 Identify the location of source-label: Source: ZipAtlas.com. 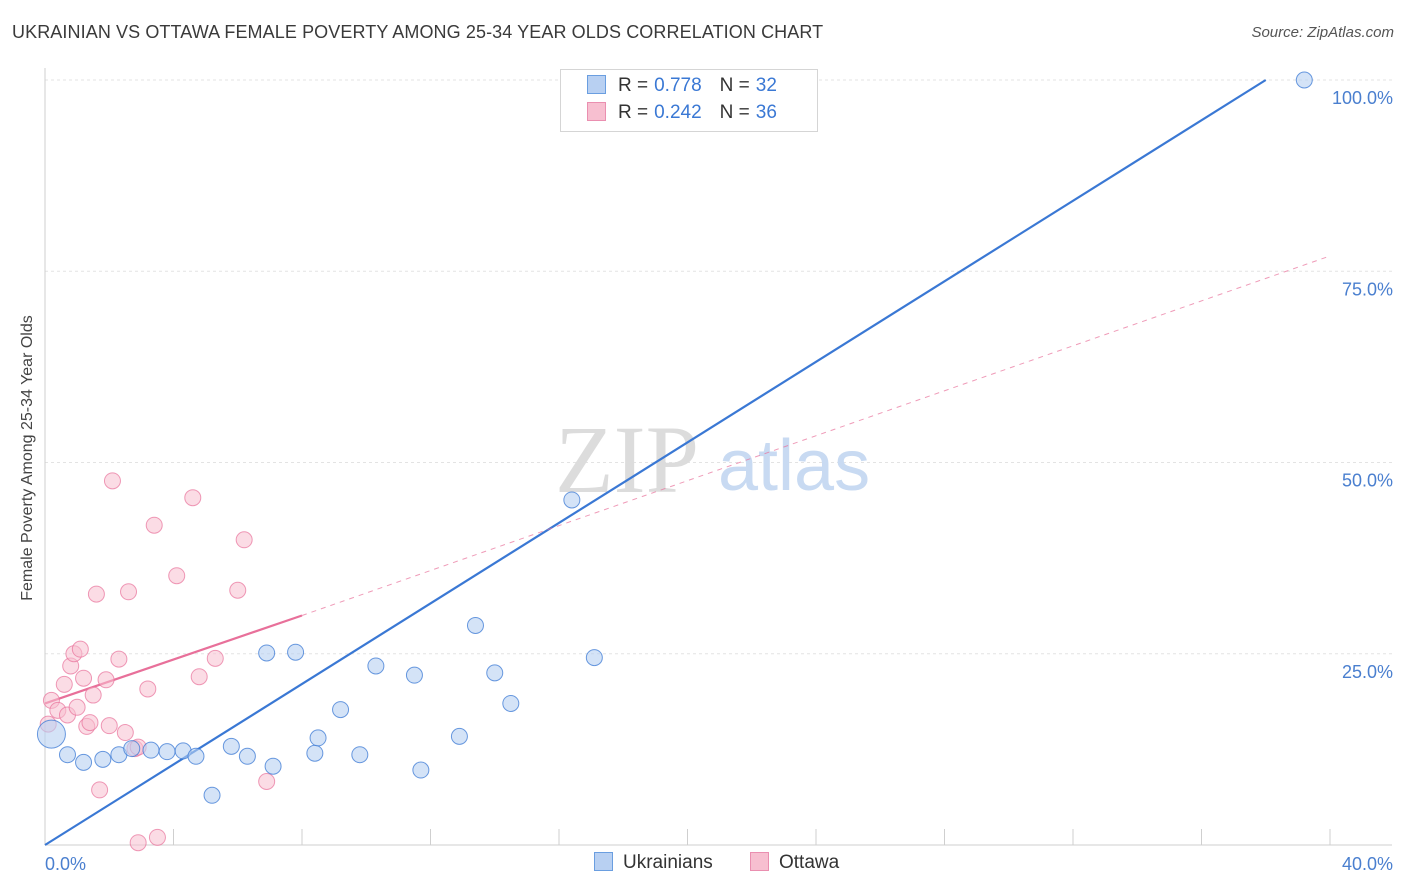
(1322, 32).